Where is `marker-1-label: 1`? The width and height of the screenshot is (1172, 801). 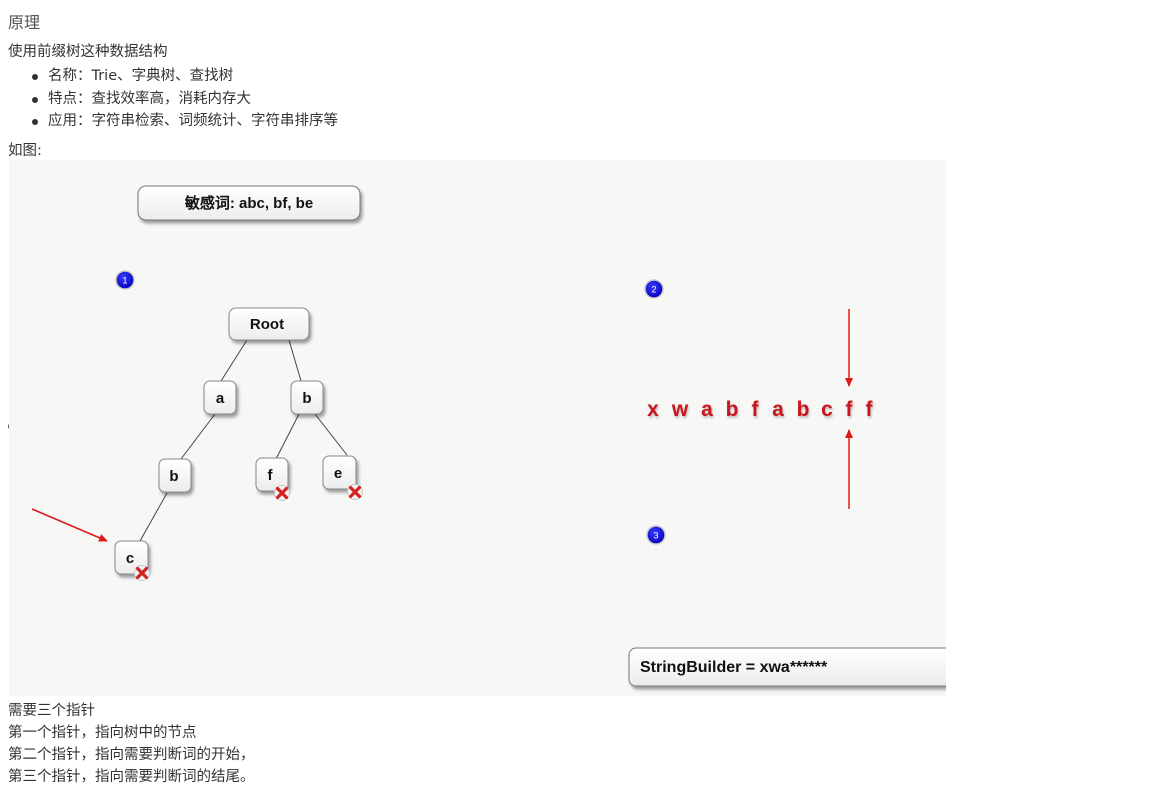 marker-1-label: 1 is located at coordinates (124, 281).